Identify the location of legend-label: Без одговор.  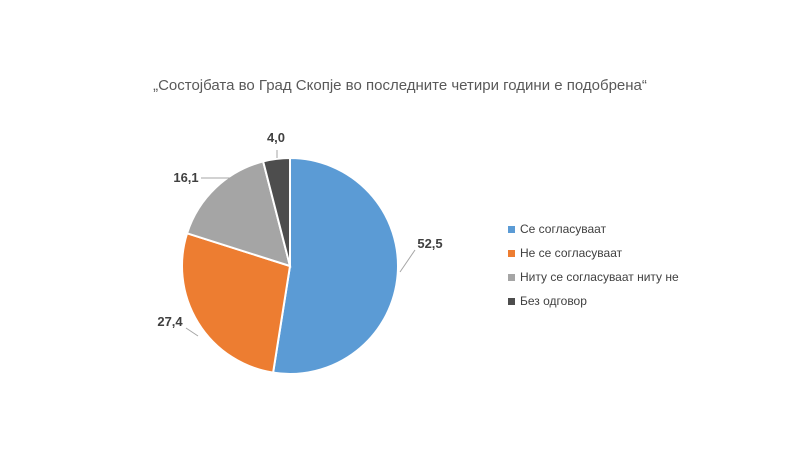
(553, 301).